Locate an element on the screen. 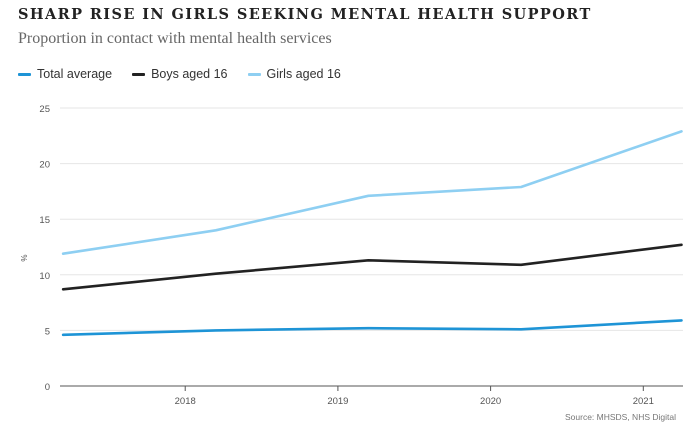 The height and width of the screenshot is (435, 693). y-tick-label-10: 10 is located at coordinates (44, 276).